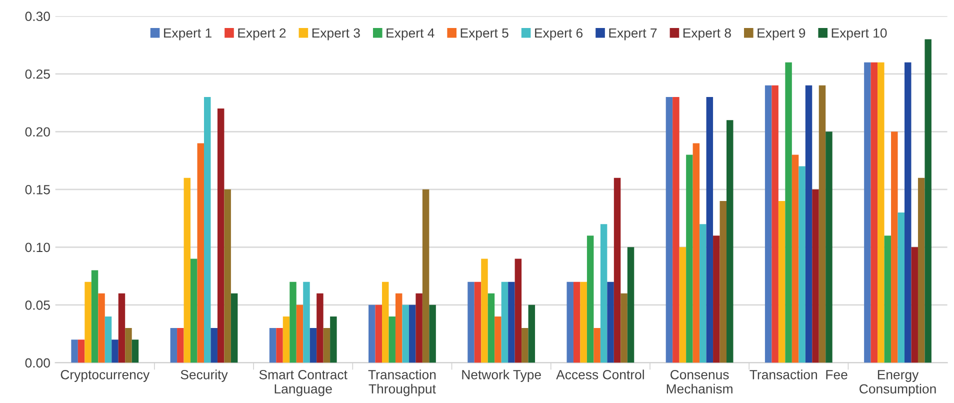  I want to click on x-tick-label: Consenus Mechanism, so click(699, 382).